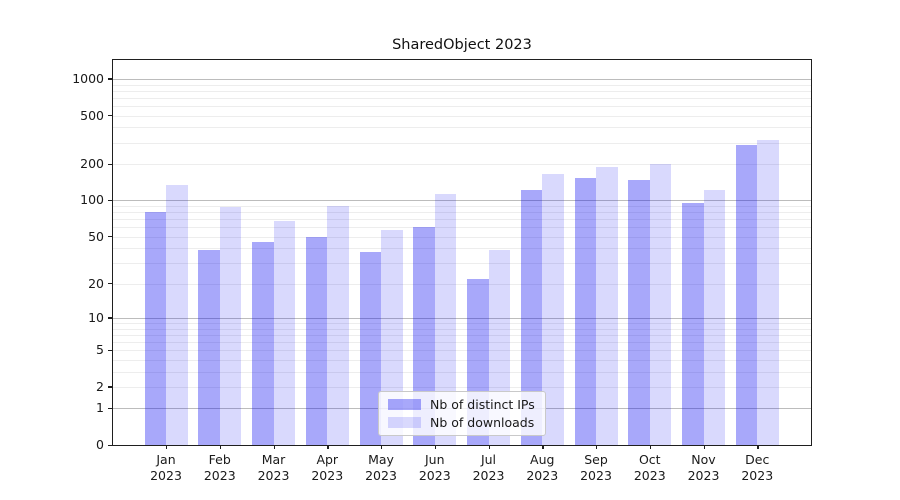 This screenshot has width=900, height=500. Describe the element at coordinates (100, 386) in the screenshot. I see `y-tick-label: 2` at that location.